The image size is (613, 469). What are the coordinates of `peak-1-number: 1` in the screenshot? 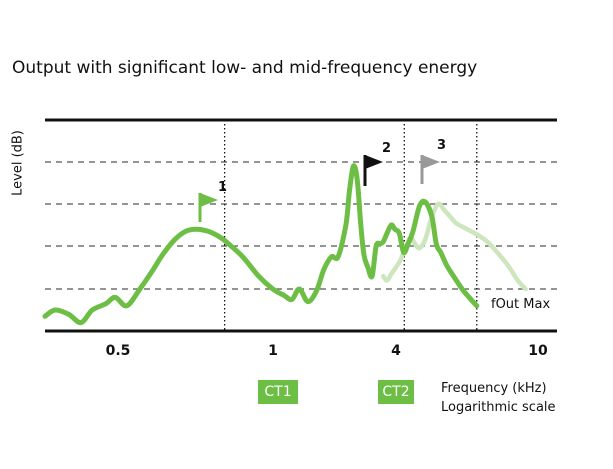 It's located at (223, 187).